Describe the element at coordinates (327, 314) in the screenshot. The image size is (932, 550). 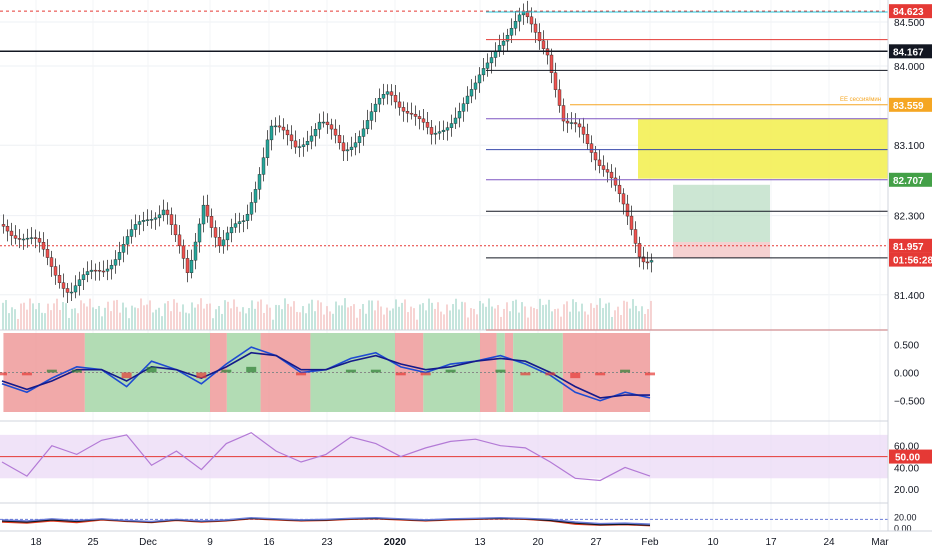
I see `volume-bars` at that location.